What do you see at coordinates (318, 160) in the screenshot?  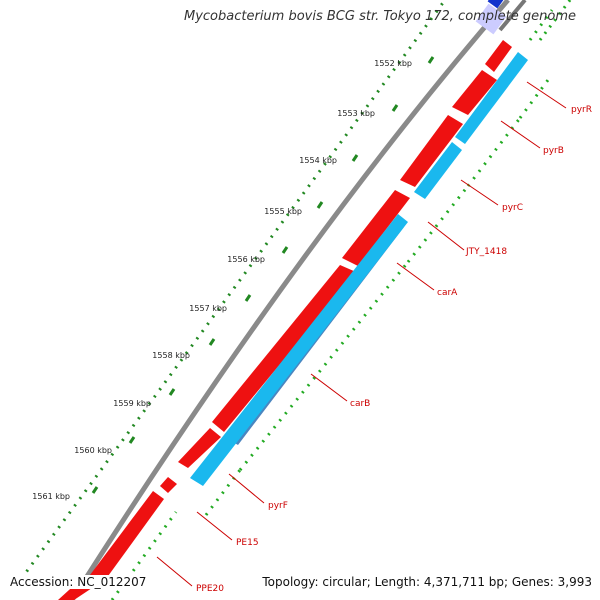 I see `scale-tick-label: 1554 kbp` at bounding box center [318, 160].